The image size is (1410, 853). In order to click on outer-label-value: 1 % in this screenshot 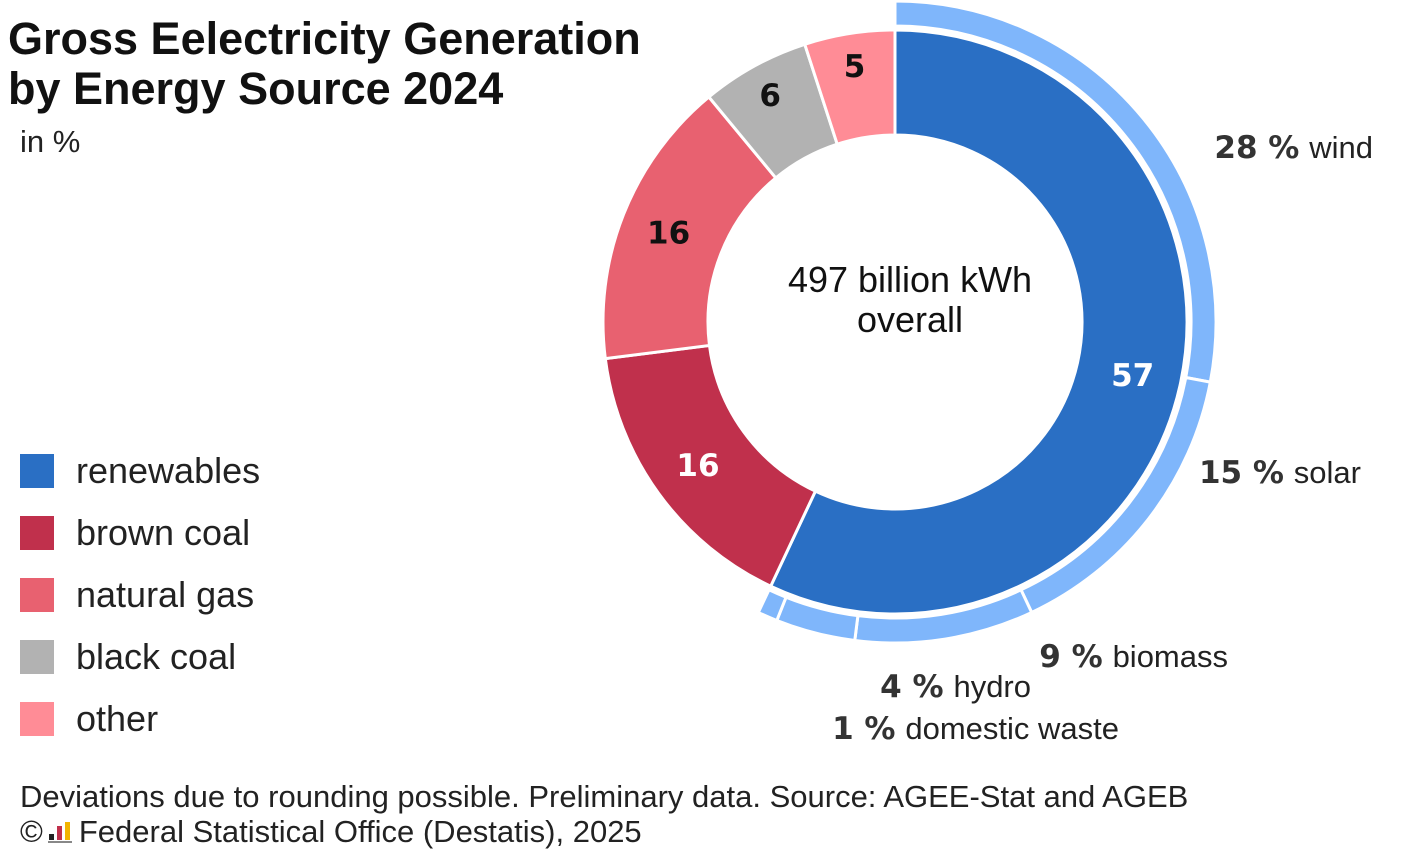, I will do `click(863, 729)`.